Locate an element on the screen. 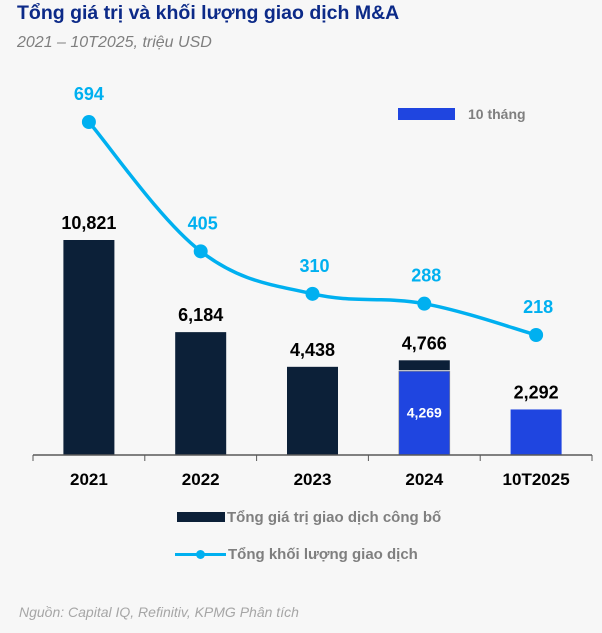 This screenshot has height=633, width=602. legend-bar-swatch is located at coordinates (201, 517).